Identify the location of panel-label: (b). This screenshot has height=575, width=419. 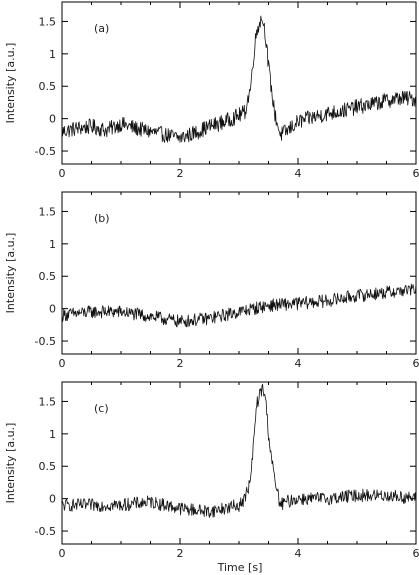
(102, 218).